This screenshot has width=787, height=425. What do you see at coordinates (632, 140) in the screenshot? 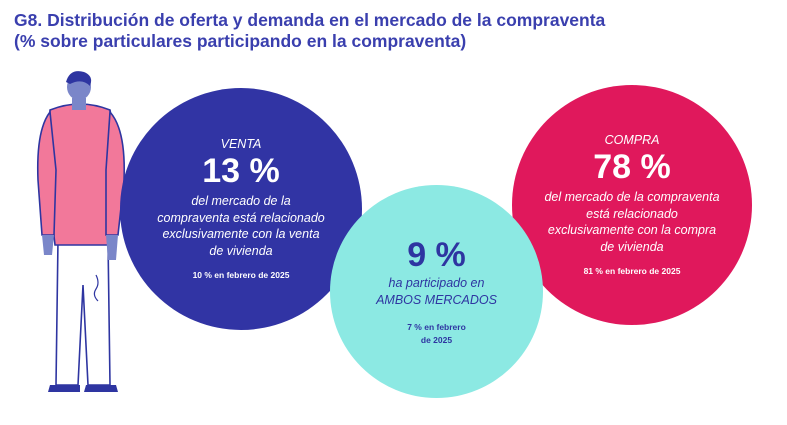
I see `compra-category: COMPRA` at bounding box center [632, 140].